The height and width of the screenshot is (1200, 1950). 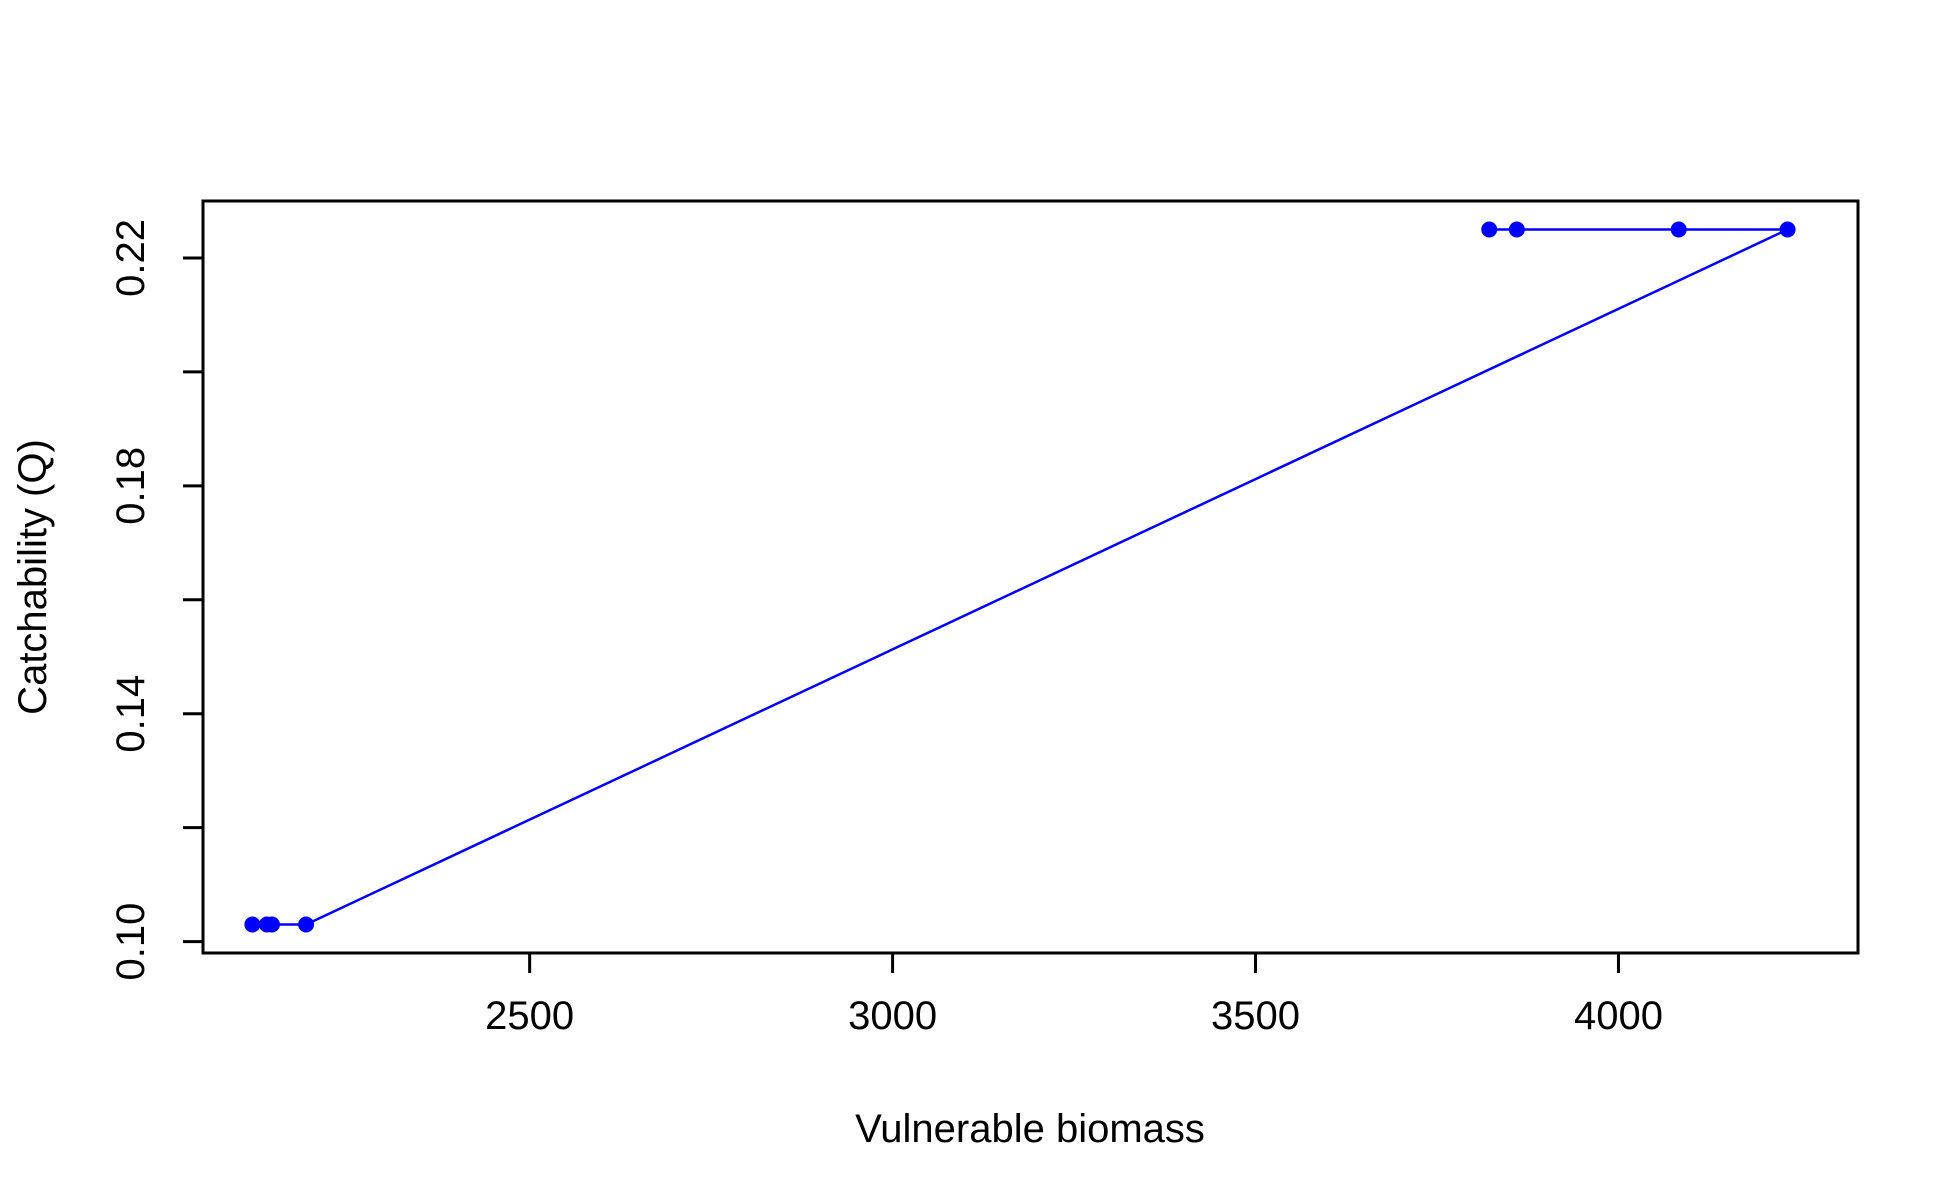 I want to click on x-tick-label: 3500, so click(x=1255, y=1016).